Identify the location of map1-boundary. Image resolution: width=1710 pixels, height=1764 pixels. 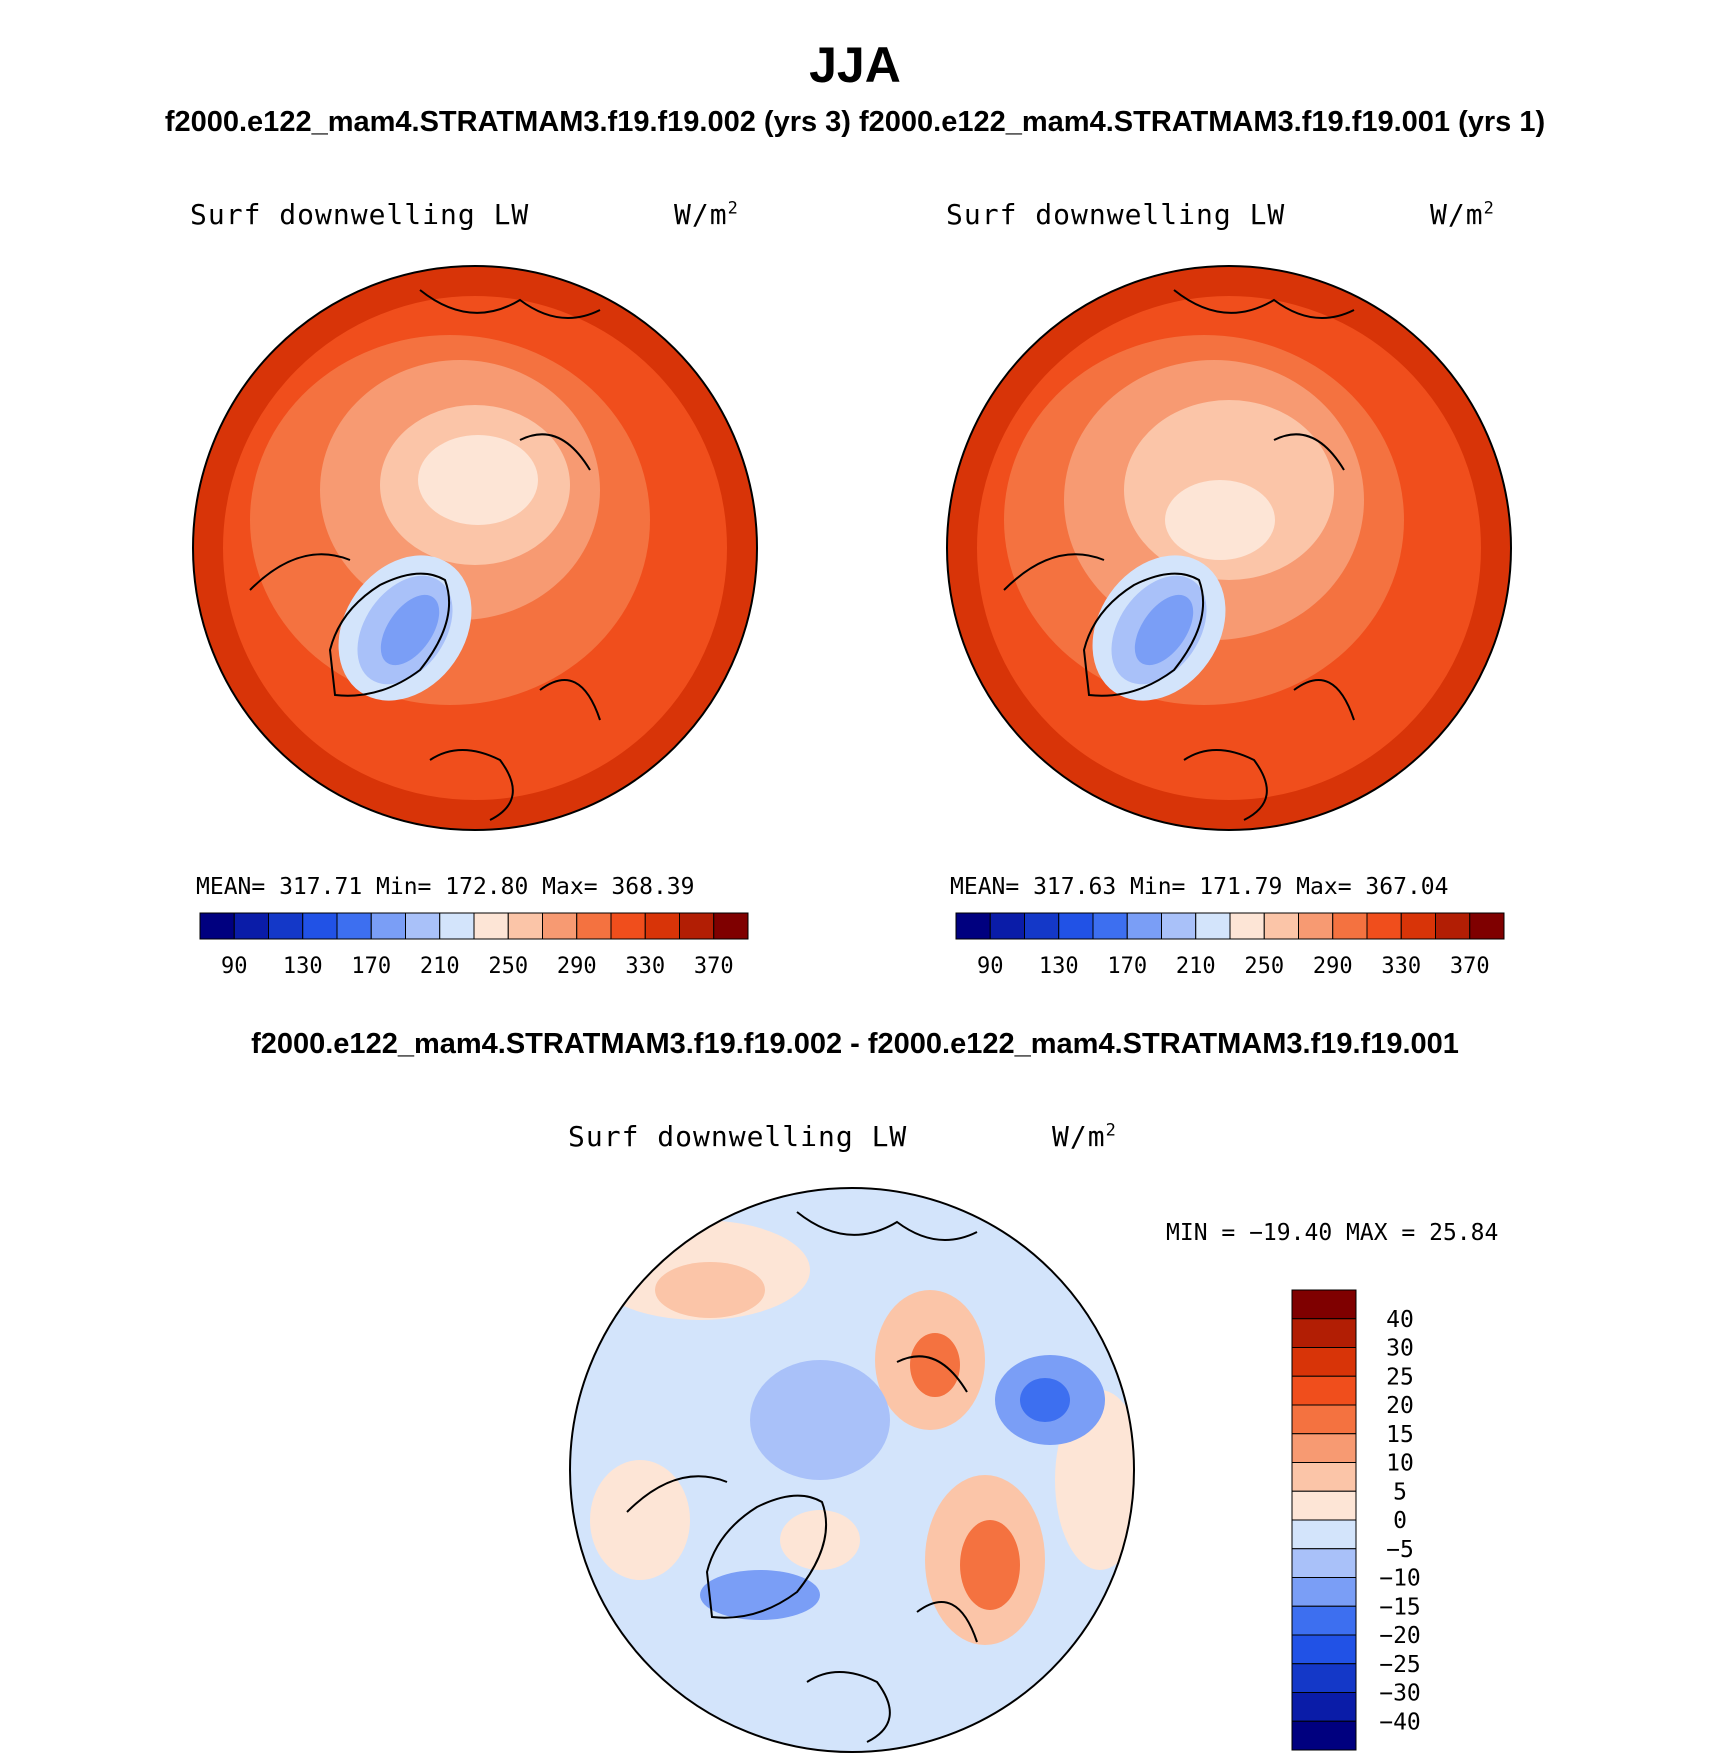
(475, 548).